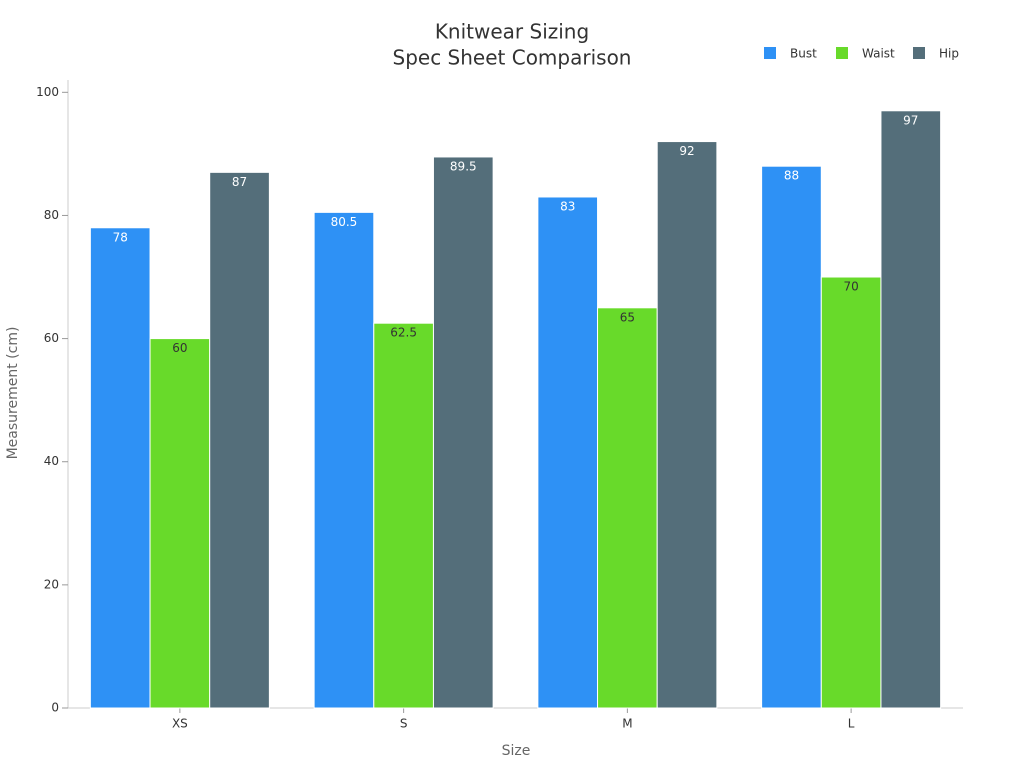 This screenshot has height=768, width=1024. I want to click on value-label: 88, so click(791, 176).